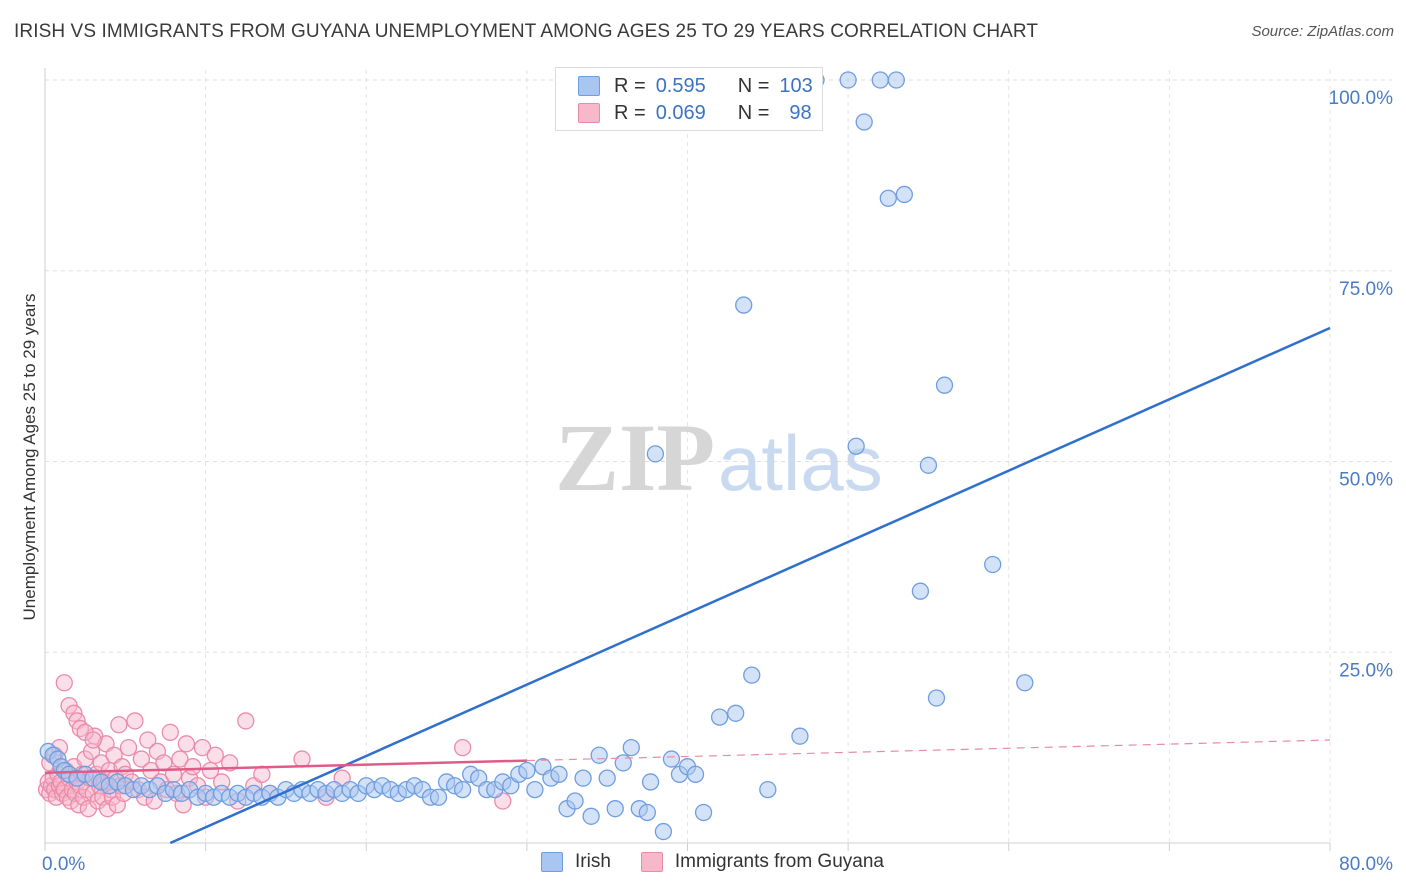  I want to click on y-tick-label: 25.0%, so click(1366, 670).